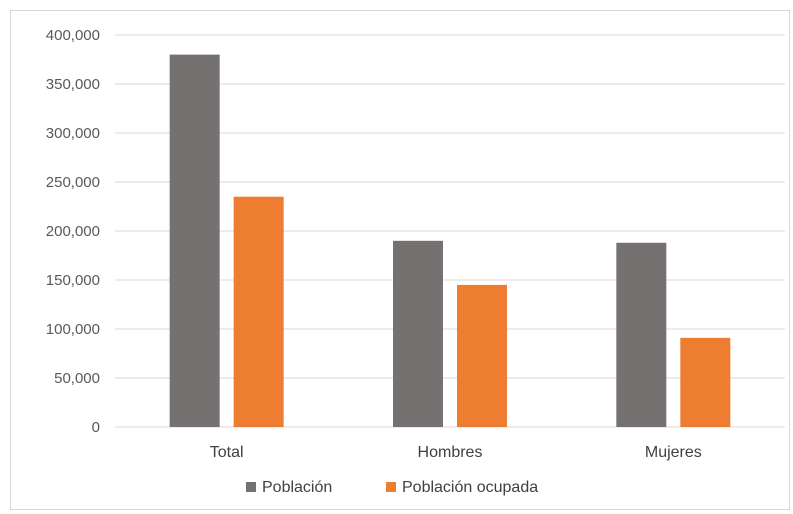 Image resolution: width=793 pixels, height=514 pixels. I want to click on bar-mujeres-poblacion, so click(641, 334).